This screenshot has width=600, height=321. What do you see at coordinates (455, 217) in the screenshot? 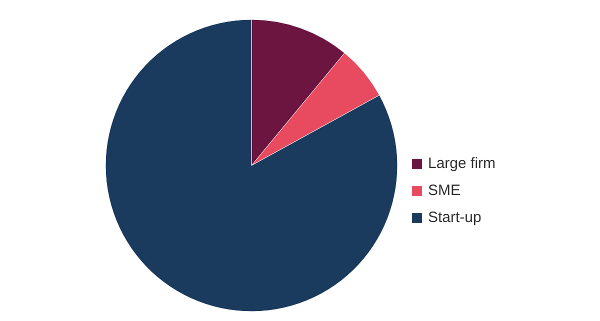
I see `legend-label: Start-up` at bounding box center [455, 217].